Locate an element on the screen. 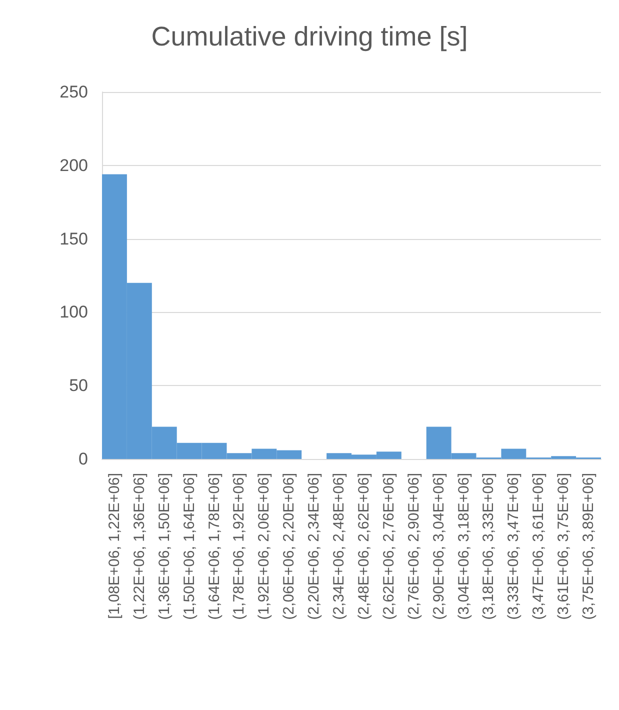 The width and height of the screenshot is (619, 710). x-tick-label: (1,50E+06, 1,64E+06] is located at coordinates (189, 546).